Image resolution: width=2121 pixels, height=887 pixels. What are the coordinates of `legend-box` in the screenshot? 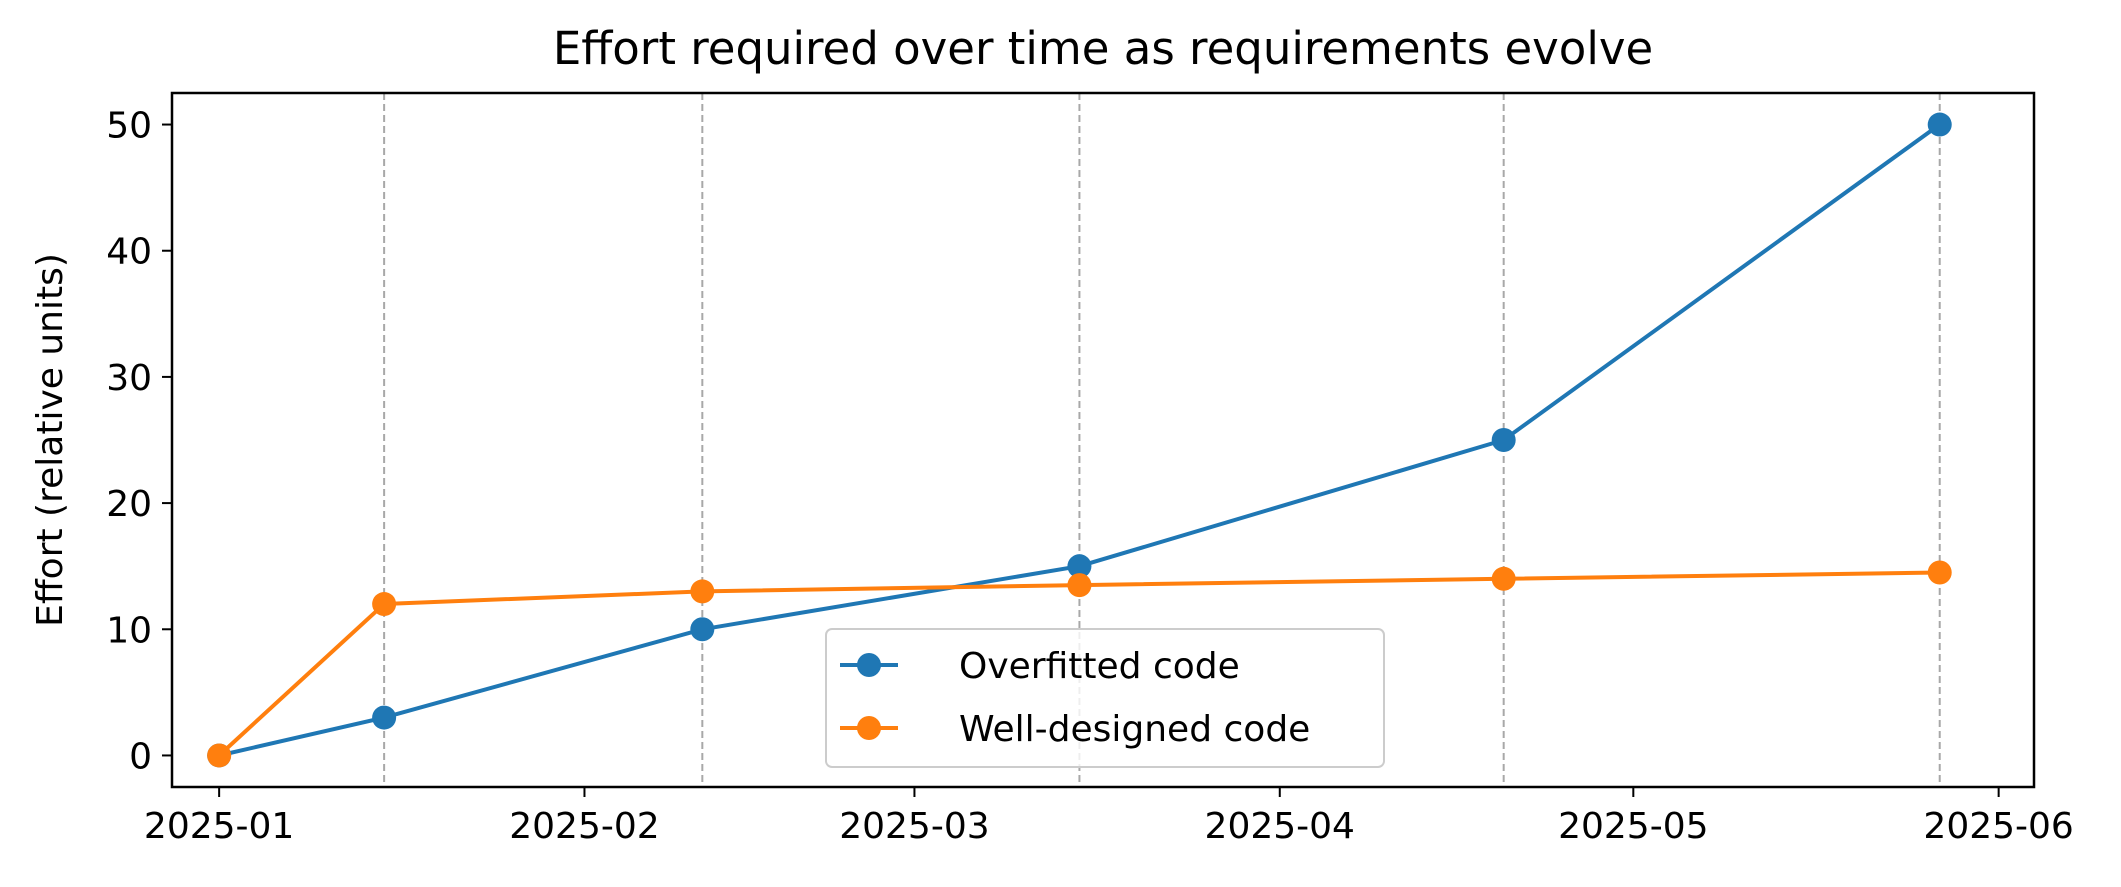 It's located at (1105, 698).